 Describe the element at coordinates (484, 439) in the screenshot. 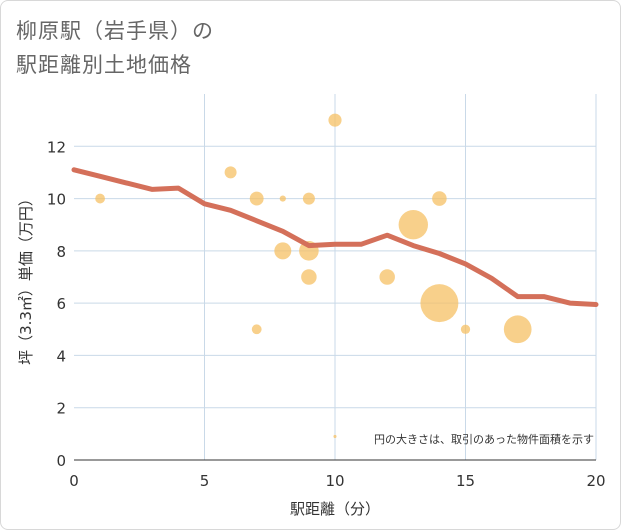

I see `size-note: 円の大きさは、取引のあった物件面積を示す` at that location.